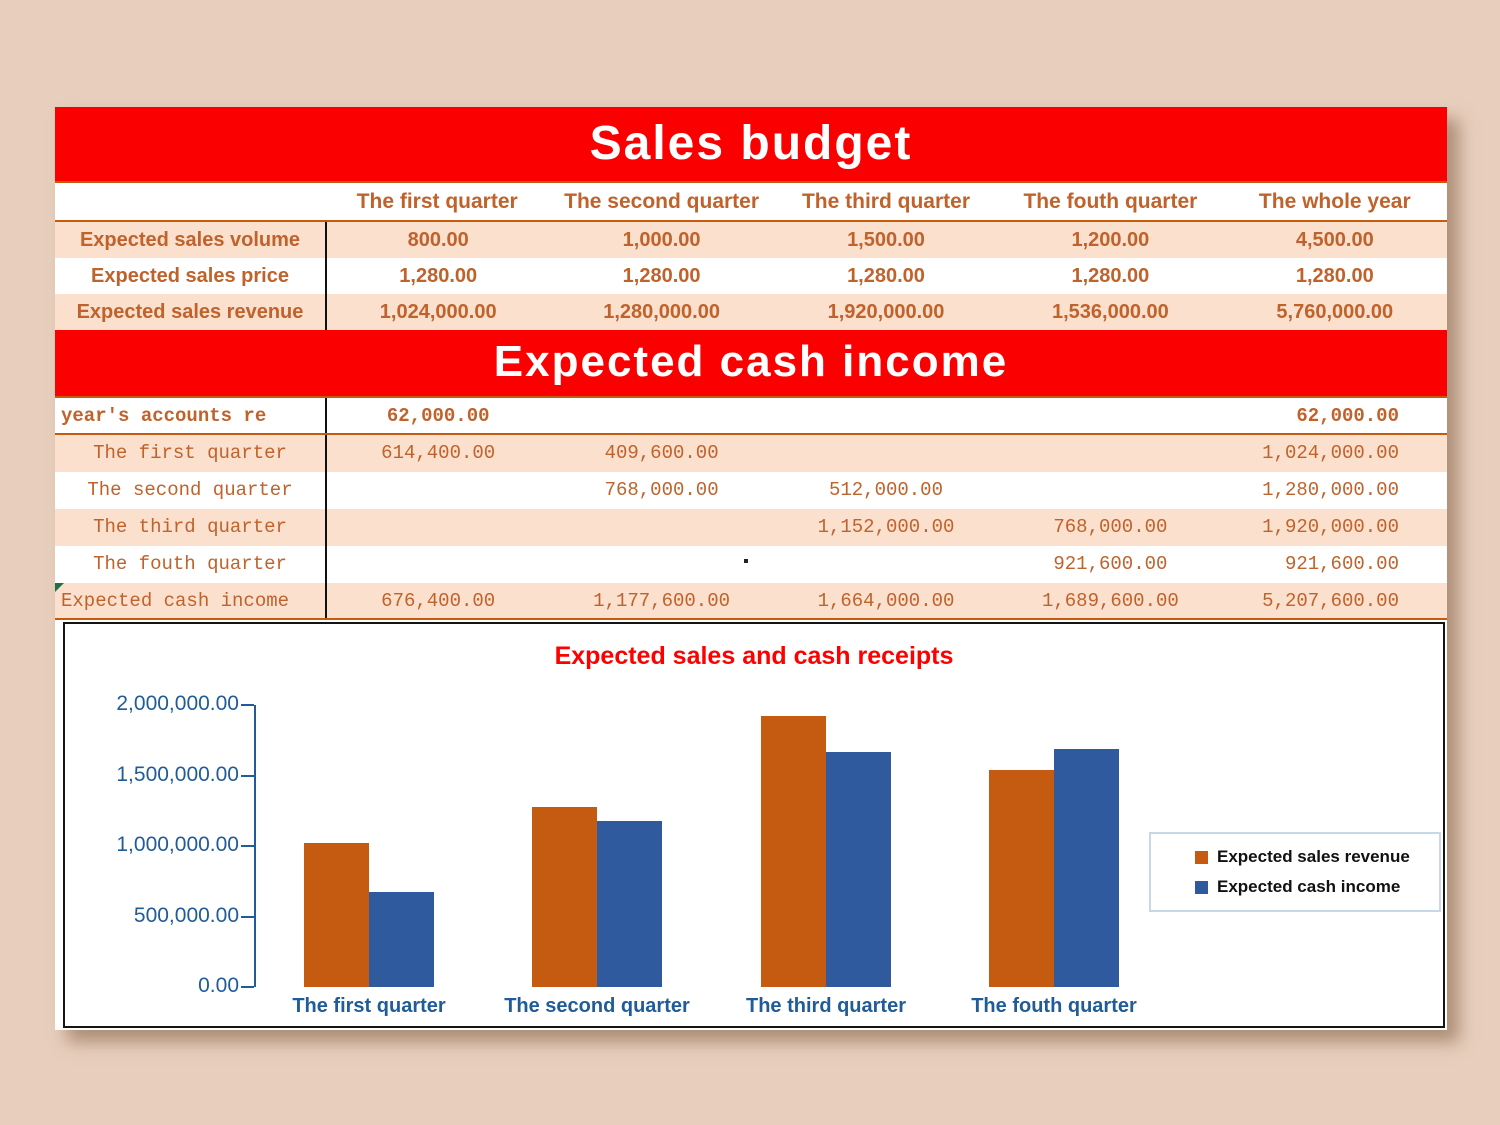  Describe the element at coordinates (190, 312) in the screenshot. I see `row-label: Expected sales revenue` at that location.